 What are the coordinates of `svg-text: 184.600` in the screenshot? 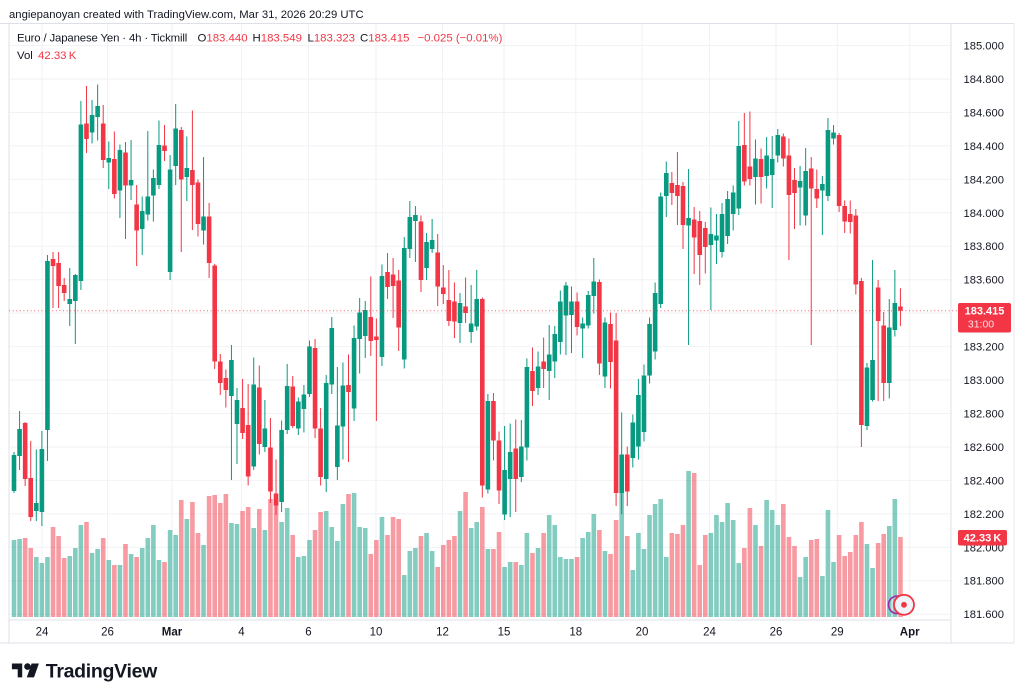 It's located at (984, 114).